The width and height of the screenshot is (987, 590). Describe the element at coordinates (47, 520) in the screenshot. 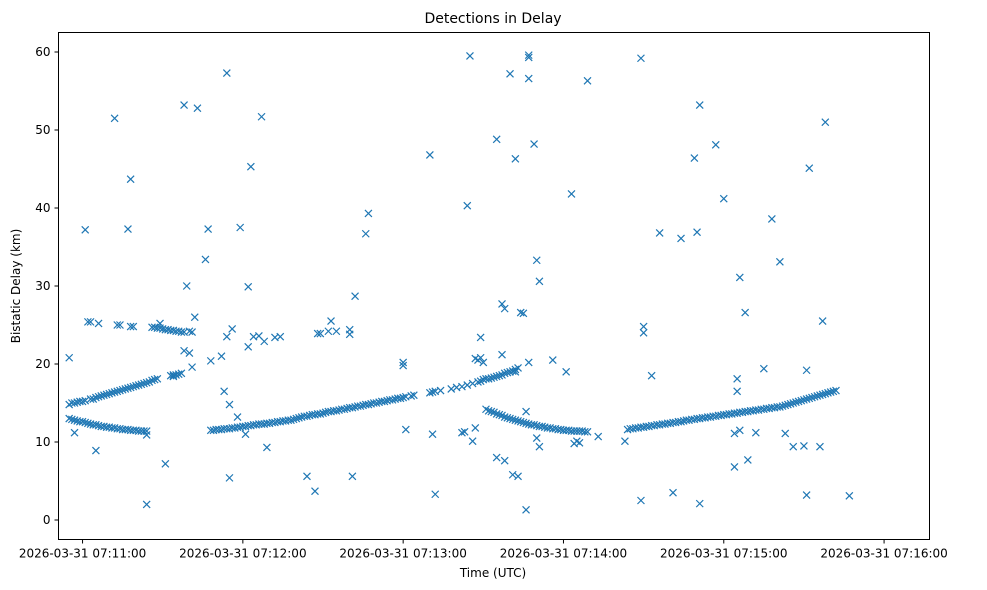

I see `y-tick-label: 0` at that location.